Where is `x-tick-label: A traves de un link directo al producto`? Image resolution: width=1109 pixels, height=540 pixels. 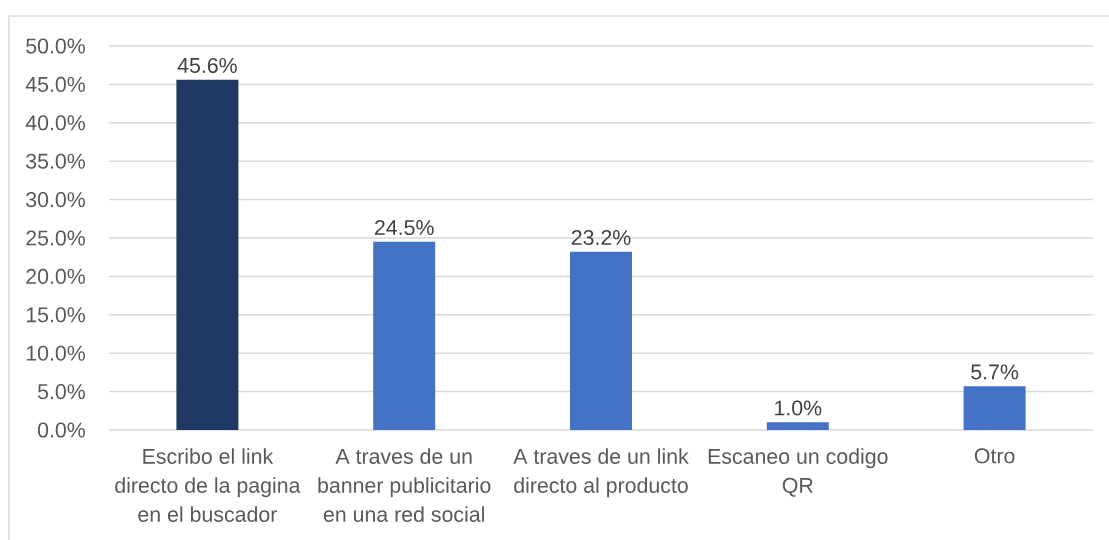 x-tick-label: A traves de un link directo al producto is located at coordinates (601, 473).